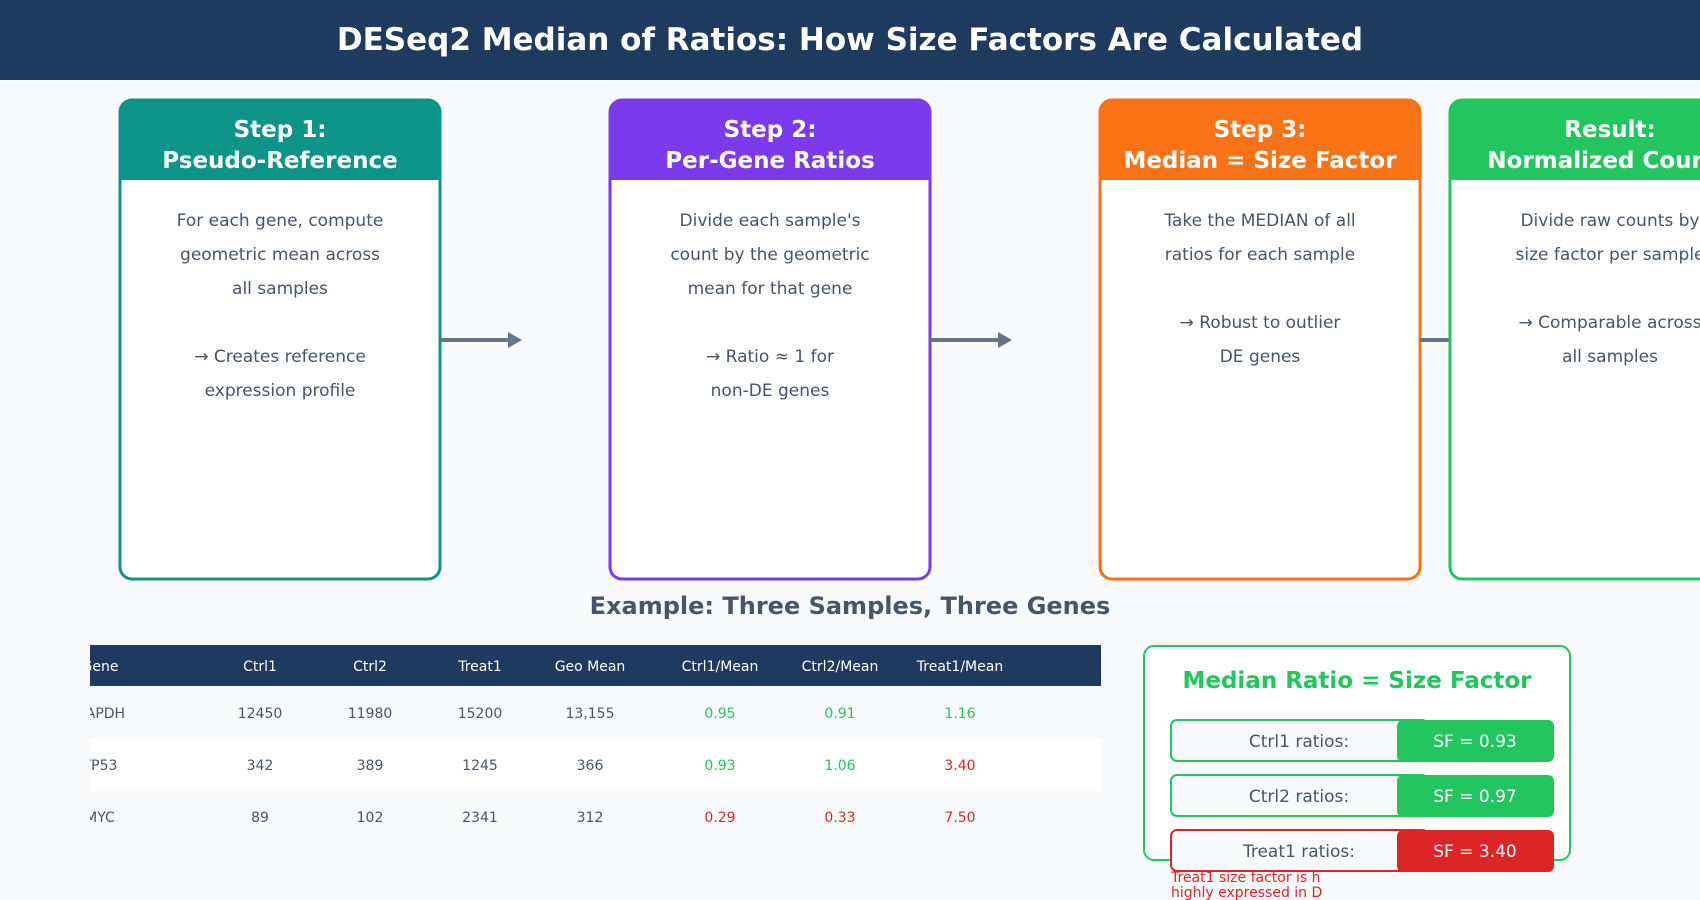 Image resolution: width=1700 pixels, height=900 pixels. Describe the element at coordinates (280, 130) in the screenshot. I see `step-title: Step 1:` at that location.